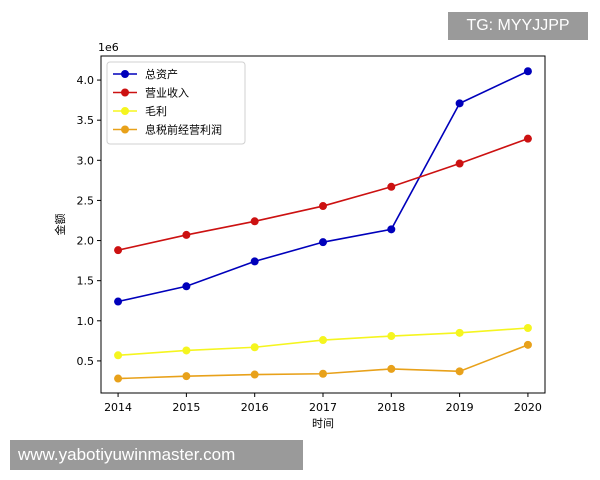 The image size is (600, 480). Describe the element at coordinates (86, 120) in the screenshot. I see `y-tick-label: 3.5` at that location.